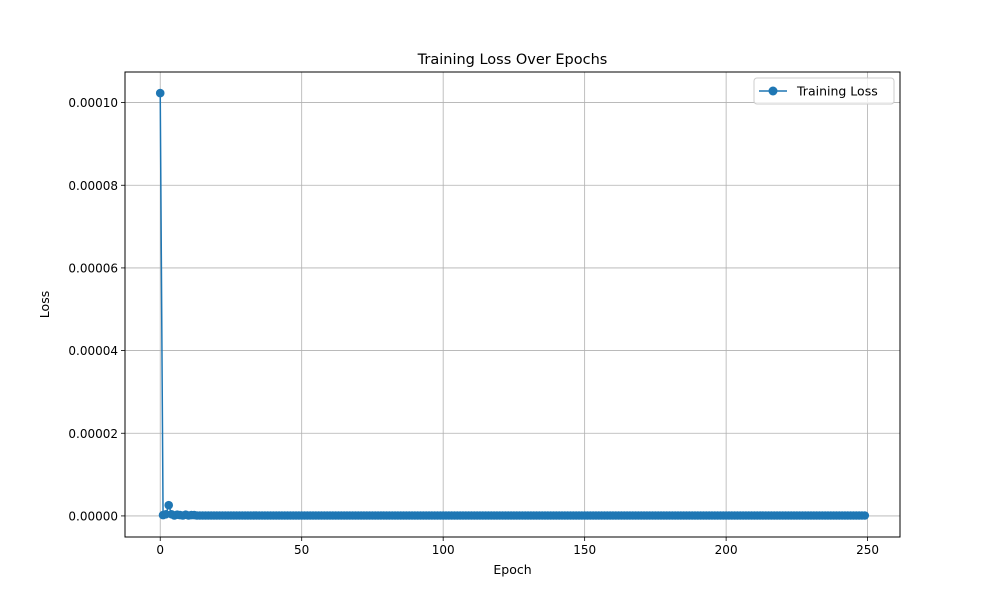  I want to click on y-tick-label: 0.00002, so click(93, 434).